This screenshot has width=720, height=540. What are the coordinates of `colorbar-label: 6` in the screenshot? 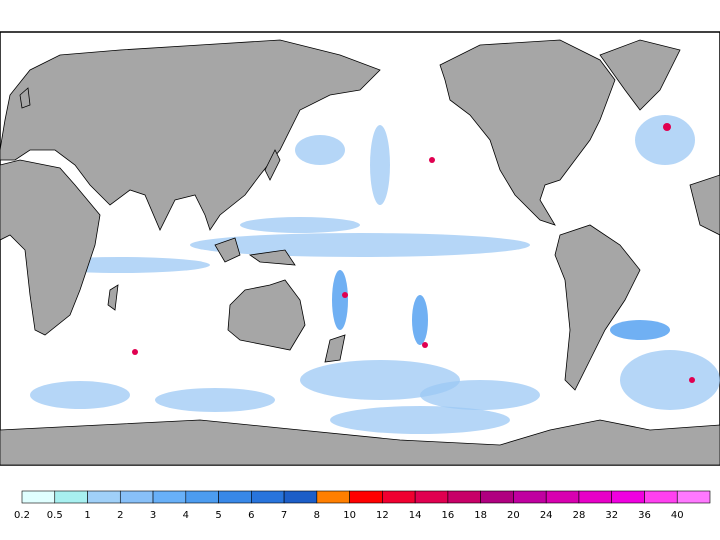 It's located at (251, 515).